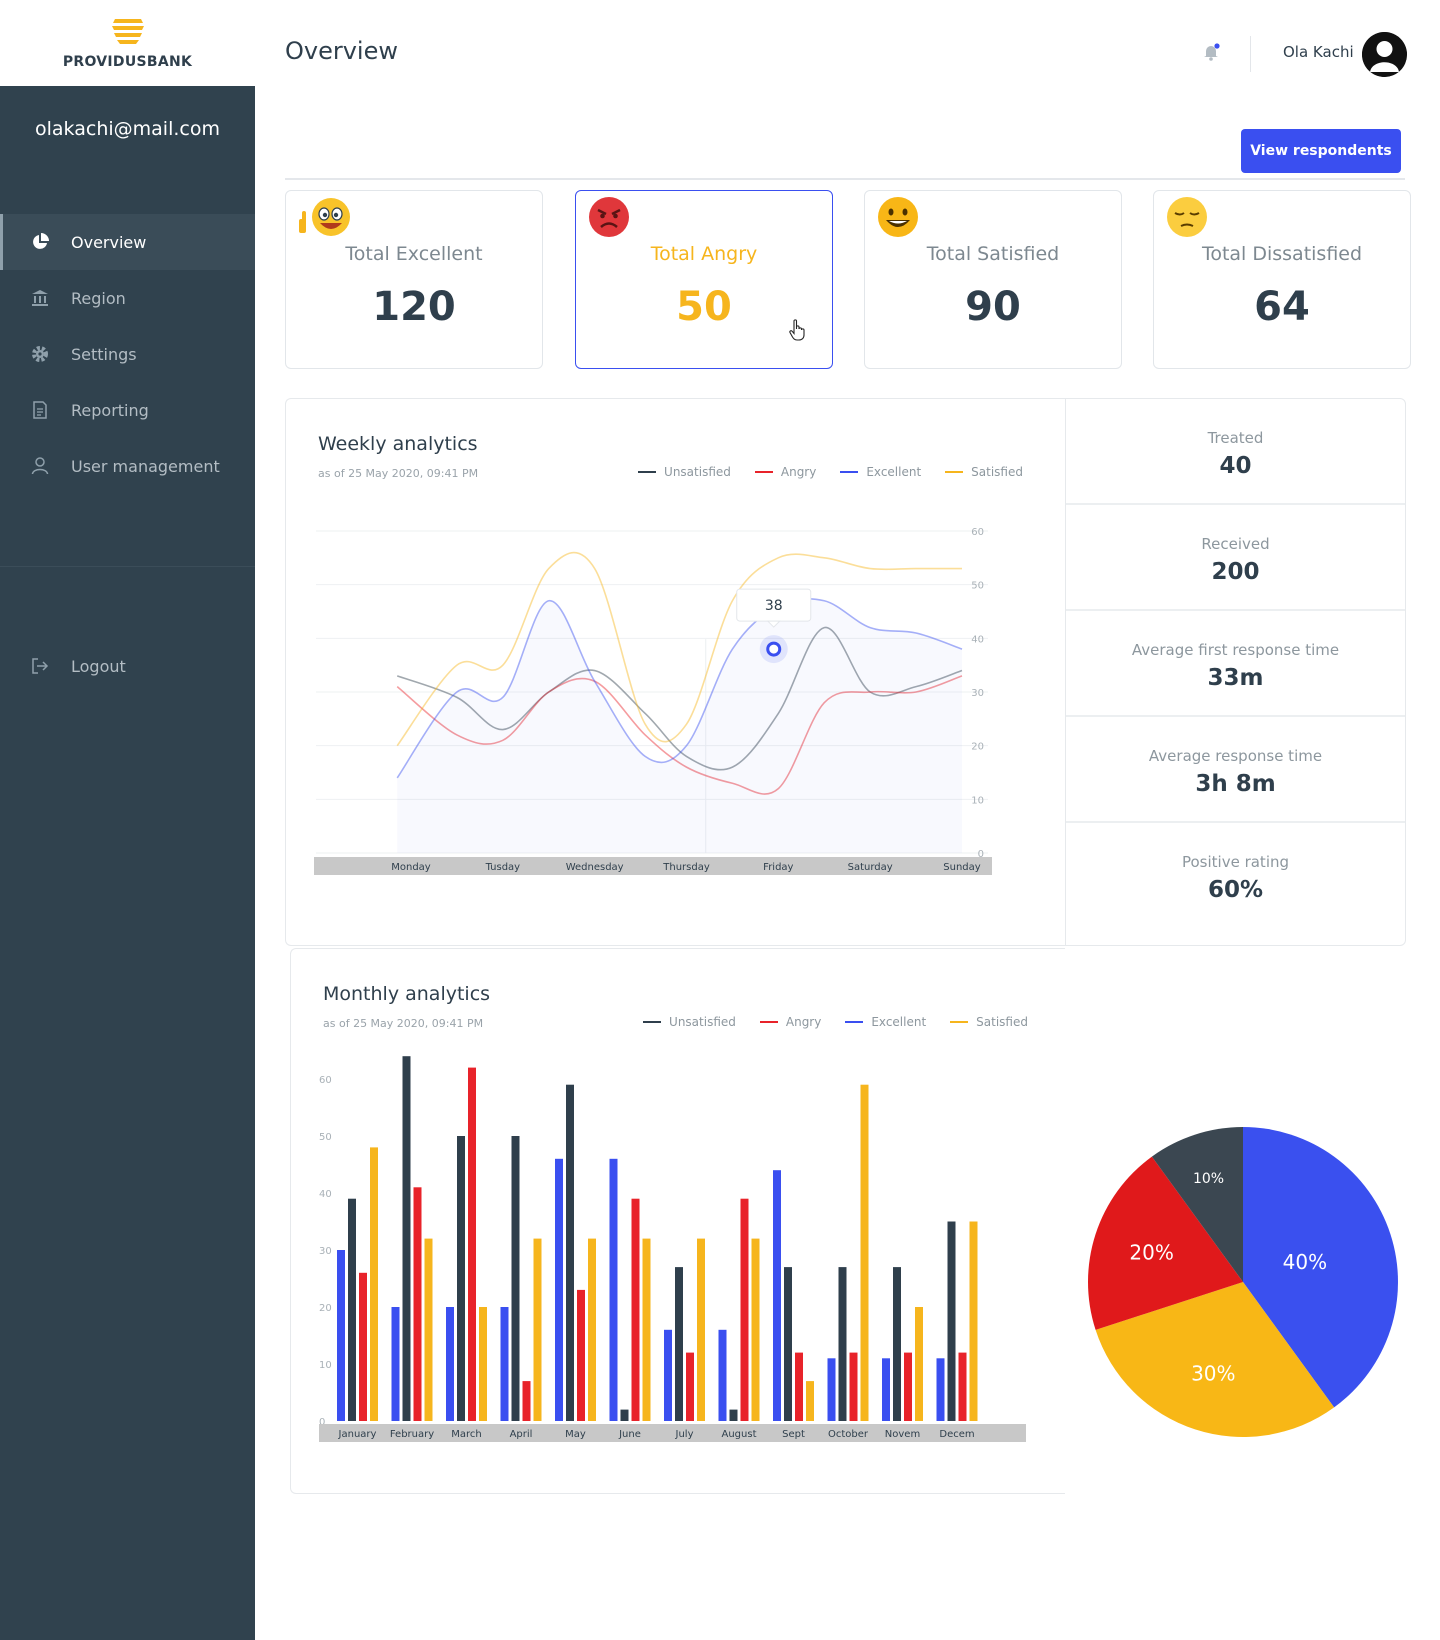 The height and width of the screenshot is (1640, 1440). What do you see at coordinates (403, 1023) in the screenshot?
I see `monthly-subtitle: as of 25 May 2020, 09:41 PM` at bounding box center [403, 1023].